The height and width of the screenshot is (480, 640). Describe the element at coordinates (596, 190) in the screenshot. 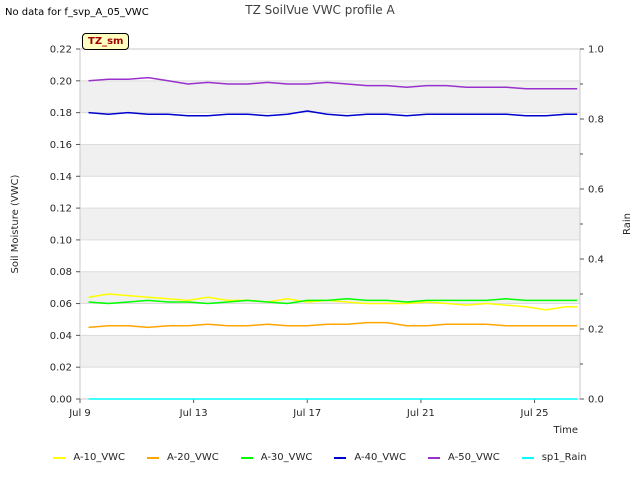

I see `y2-tick-label: 0.6` at that location.